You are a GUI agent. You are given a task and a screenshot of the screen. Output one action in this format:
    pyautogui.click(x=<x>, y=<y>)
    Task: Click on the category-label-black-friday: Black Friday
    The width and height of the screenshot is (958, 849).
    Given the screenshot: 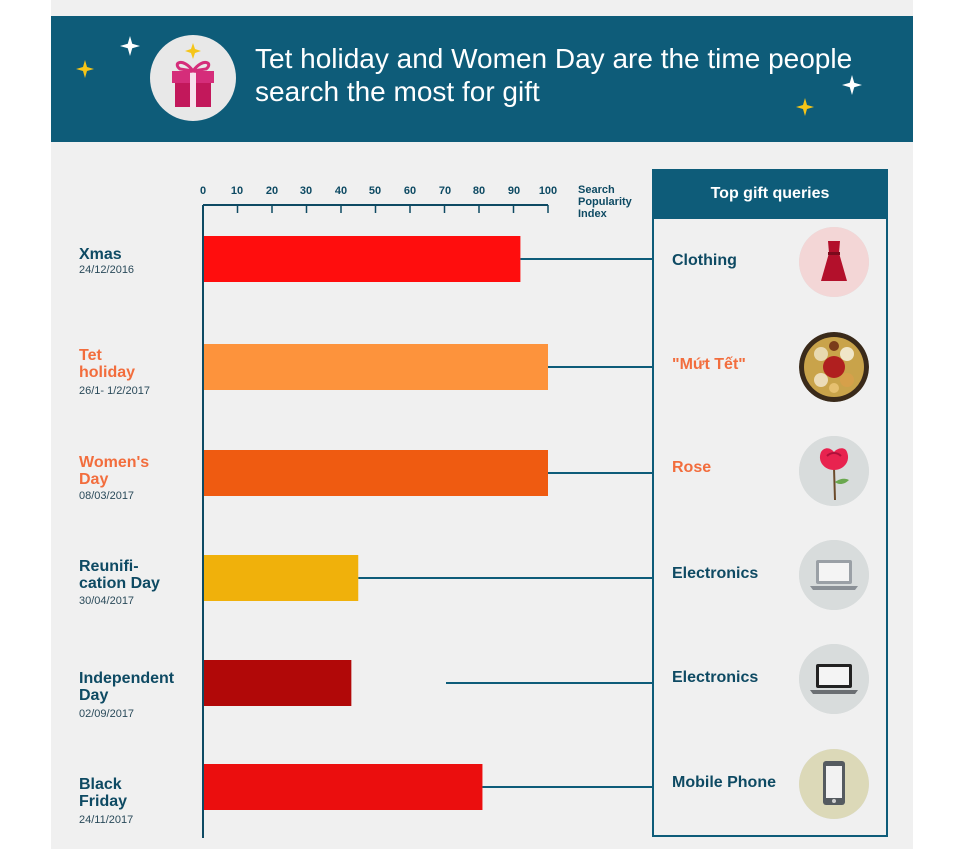 What is the action you would take?
    pyautogui.click(x=103, y=793)
    